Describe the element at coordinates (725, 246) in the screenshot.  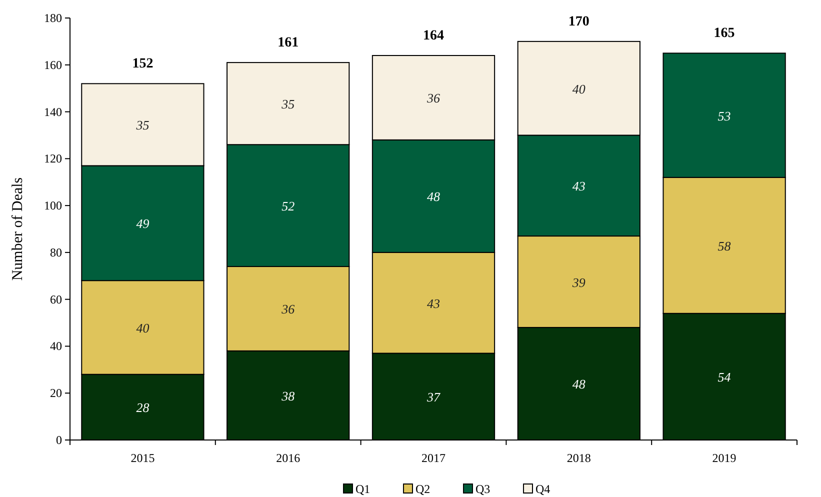
I see `data-label: 58` at that location.